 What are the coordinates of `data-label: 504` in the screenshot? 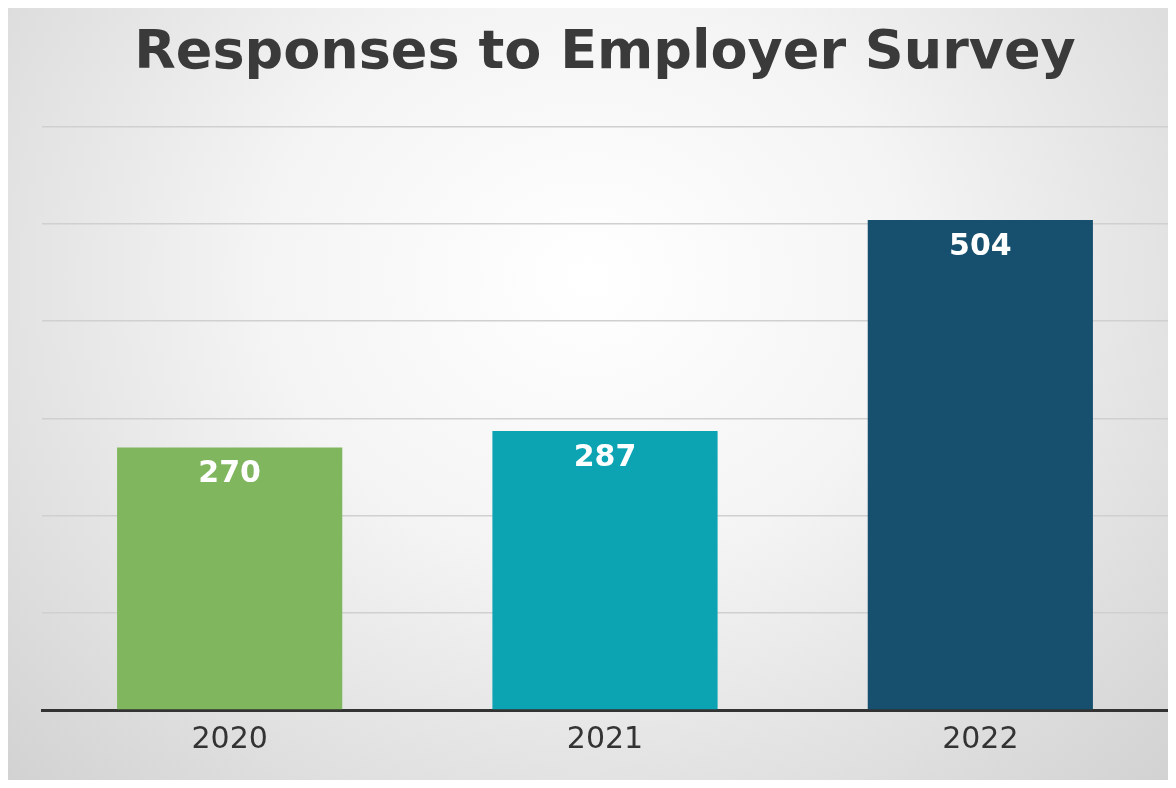 It's located at (980, 244).